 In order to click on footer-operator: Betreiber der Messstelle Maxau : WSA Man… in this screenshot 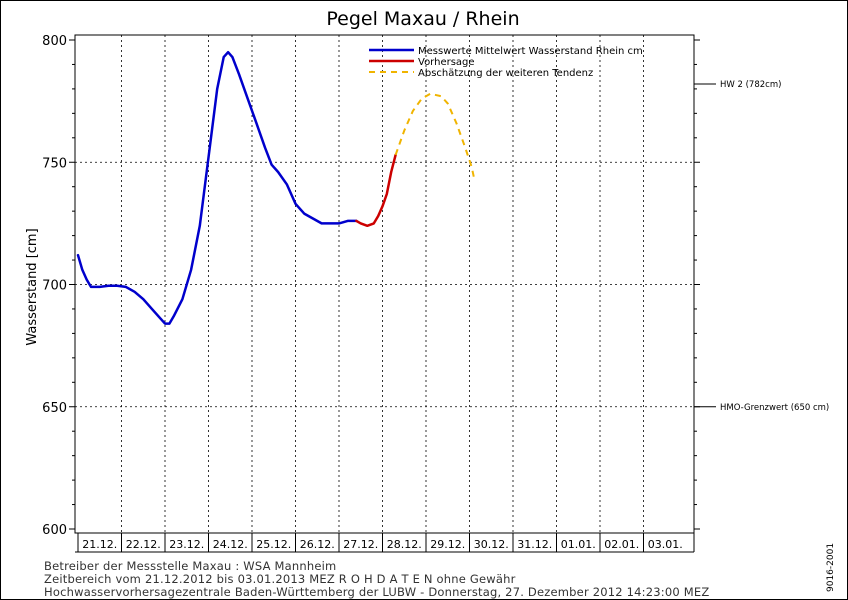, I will do `click(190, 566)`.